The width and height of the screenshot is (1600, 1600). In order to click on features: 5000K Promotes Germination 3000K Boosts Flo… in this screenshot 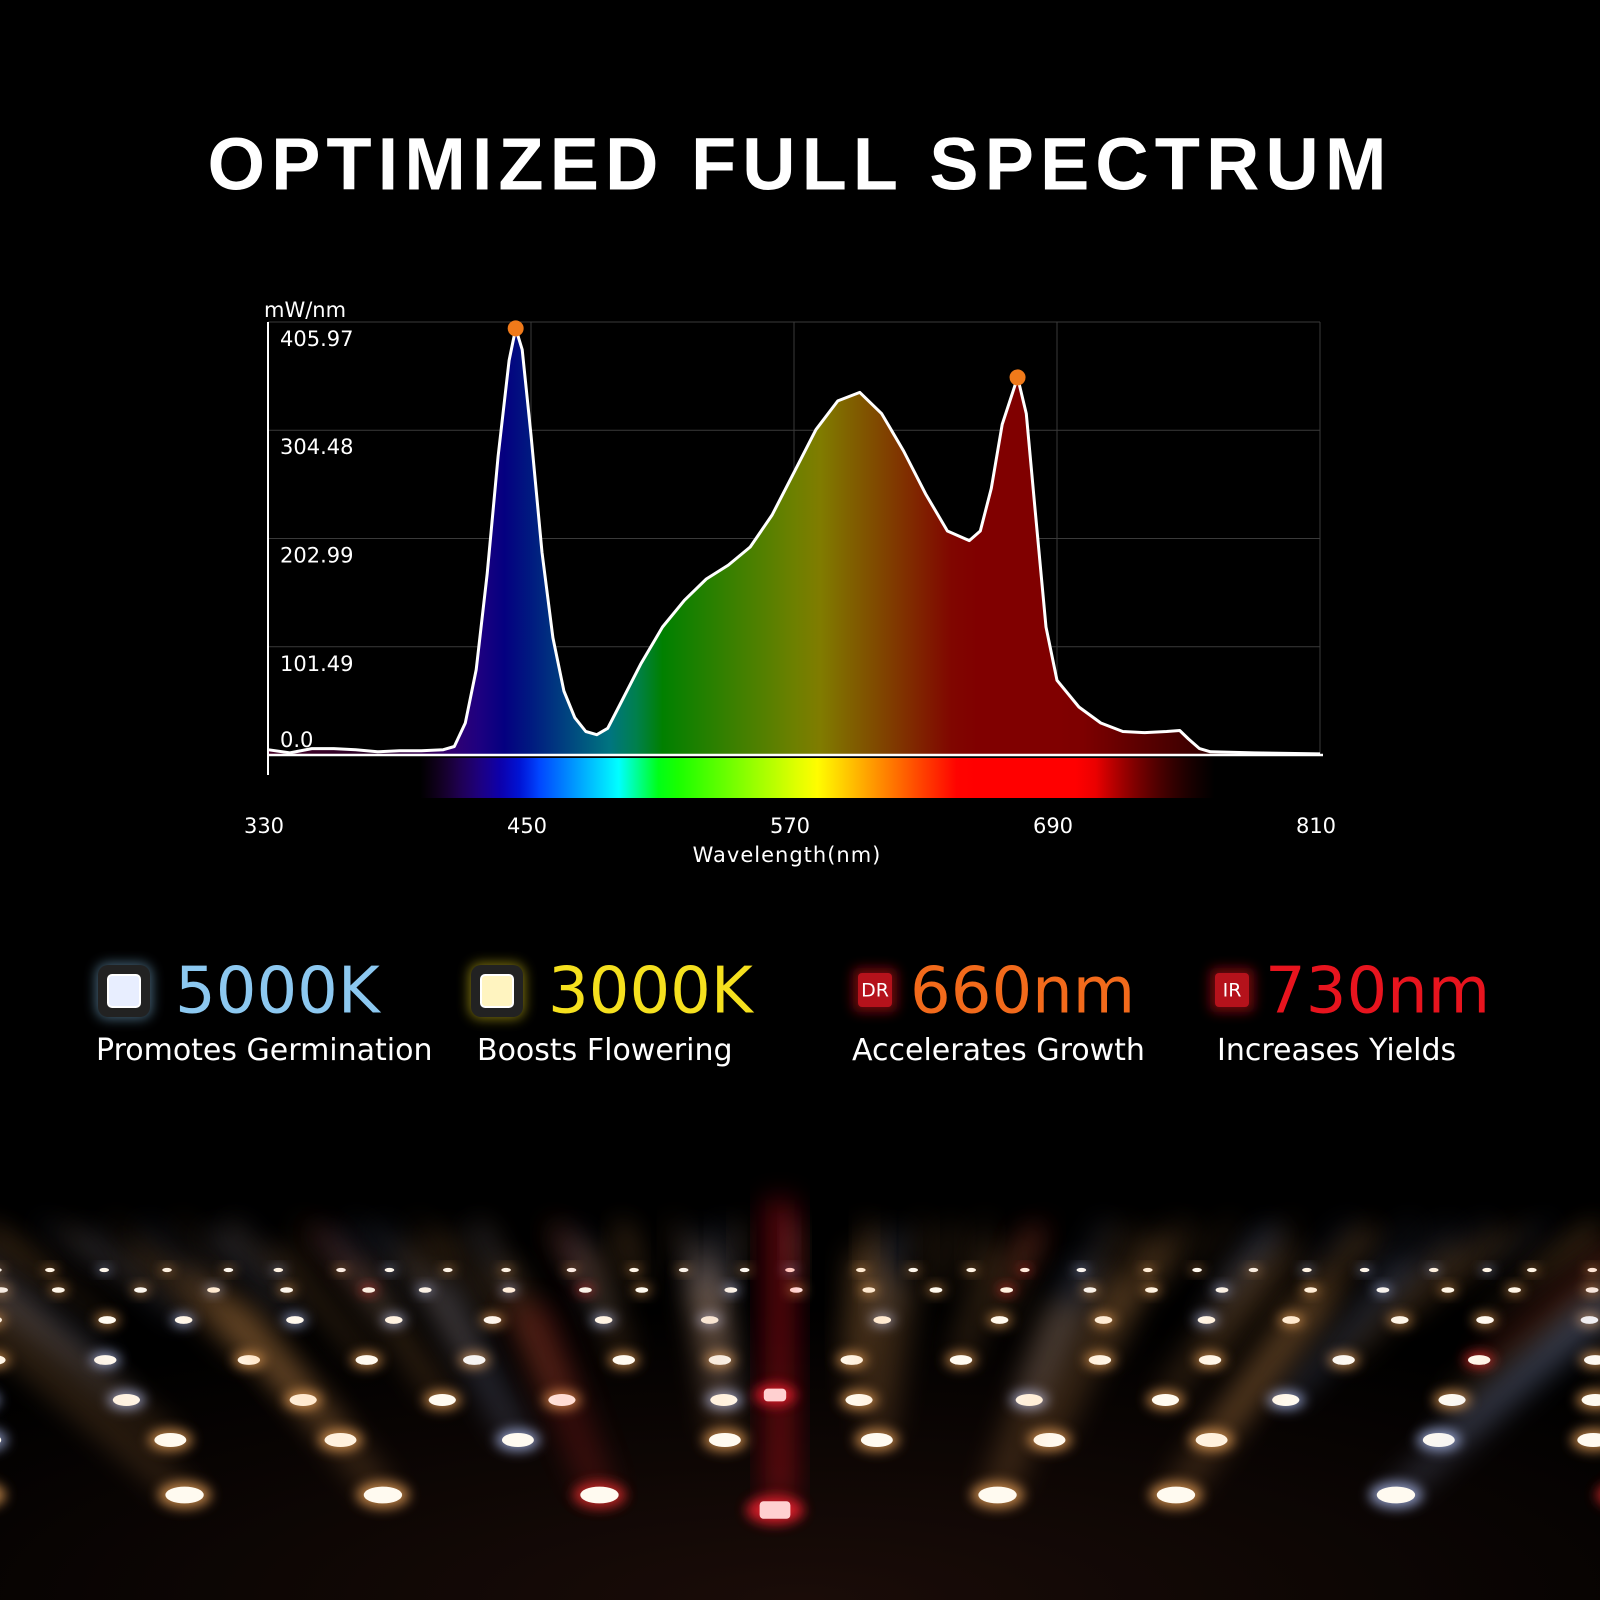, I will do `click(793, 1011)`.